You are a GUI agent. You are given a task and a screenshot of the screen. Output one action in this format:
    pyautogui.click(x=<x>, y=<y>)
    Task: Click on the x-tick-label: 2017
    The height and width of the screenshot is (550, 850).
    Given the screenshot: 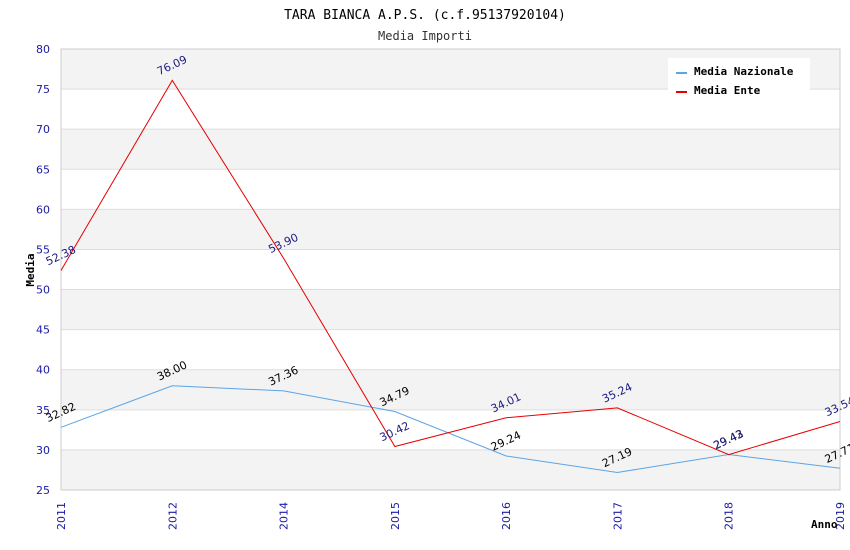 What is the action you would take?
    pyautogui.click(x=617, y=516)
    